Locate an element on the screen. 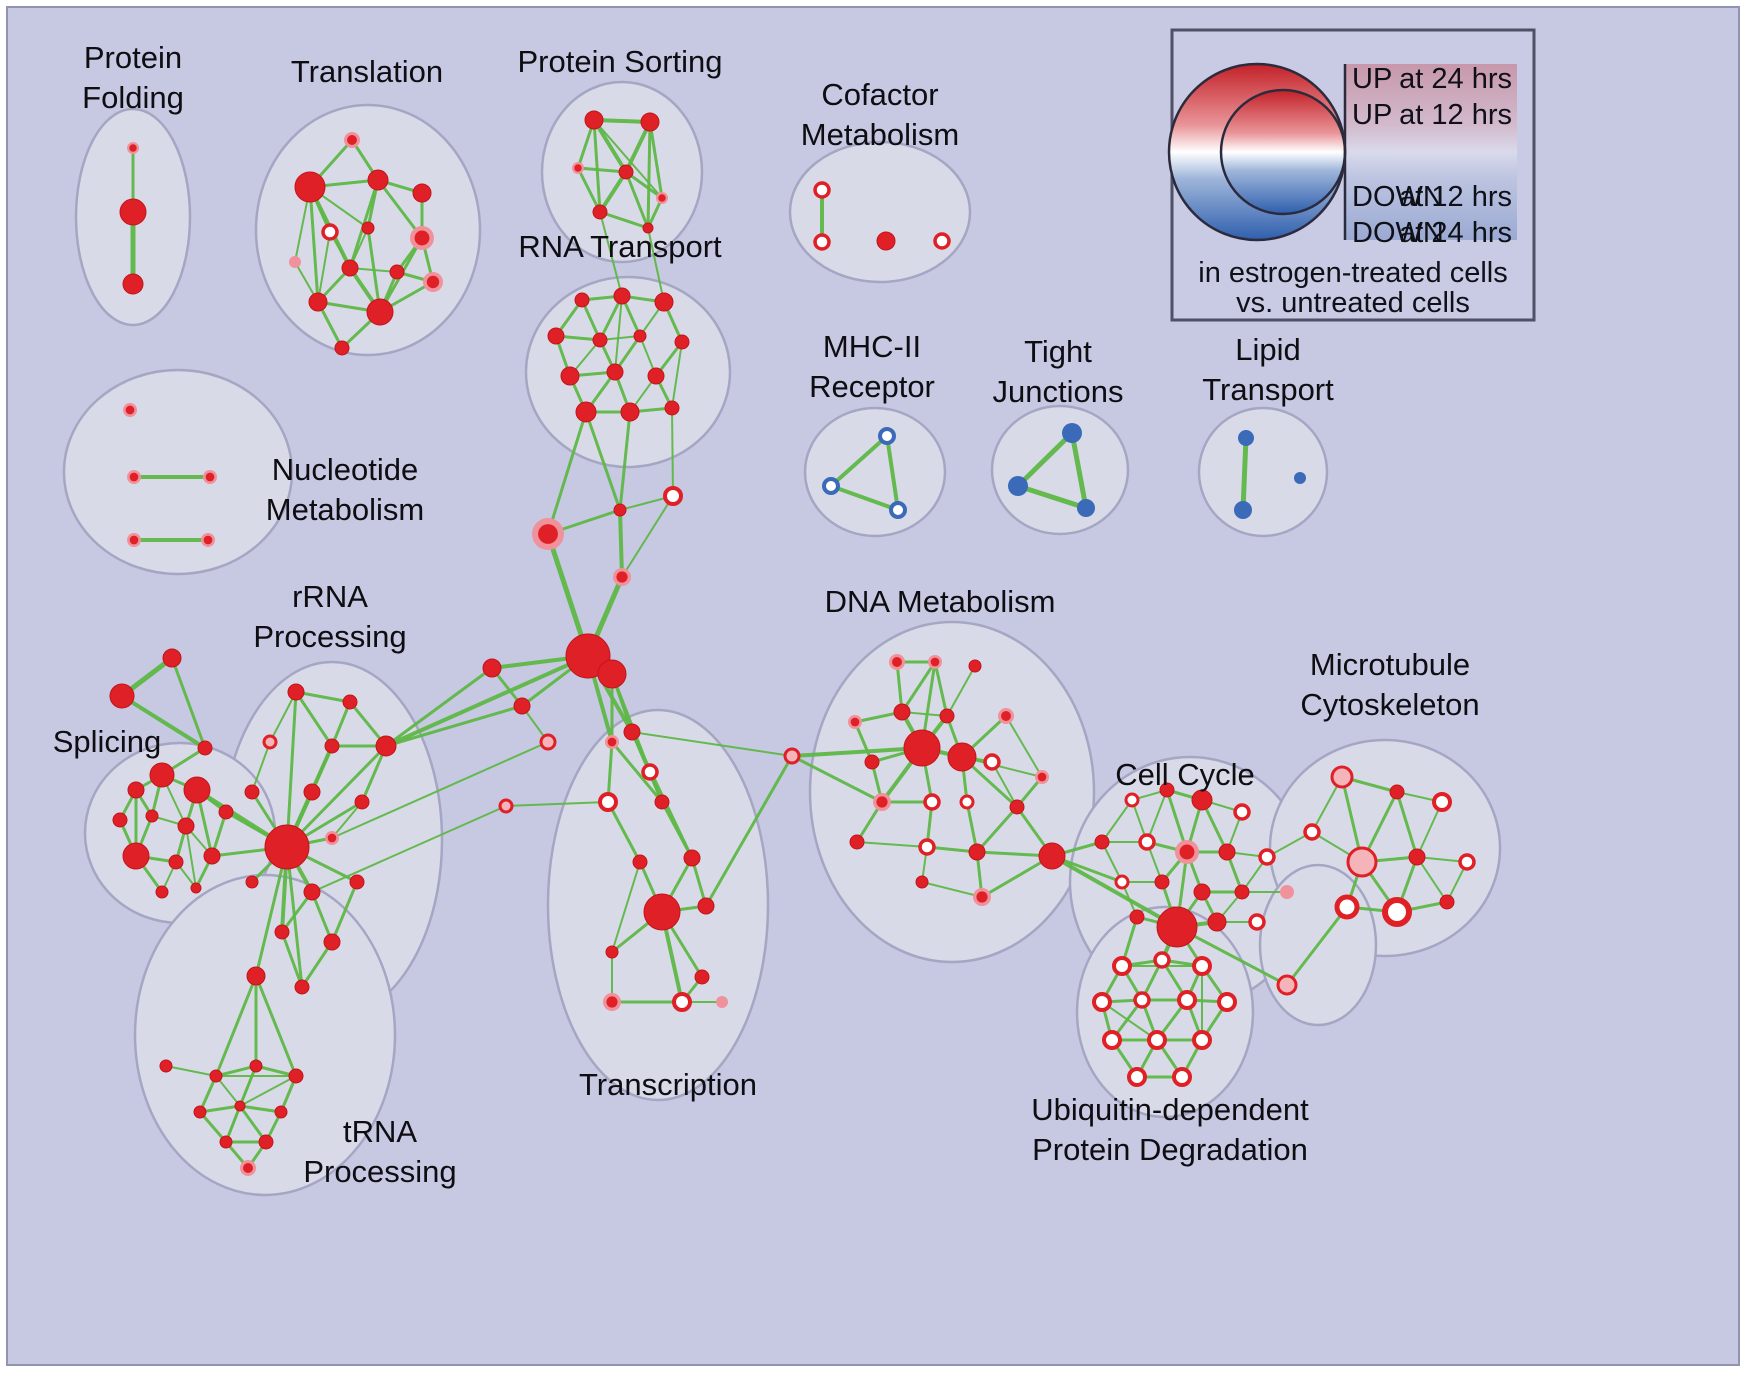  edge-tc3-tc5 is located at coordinates (624, 832).